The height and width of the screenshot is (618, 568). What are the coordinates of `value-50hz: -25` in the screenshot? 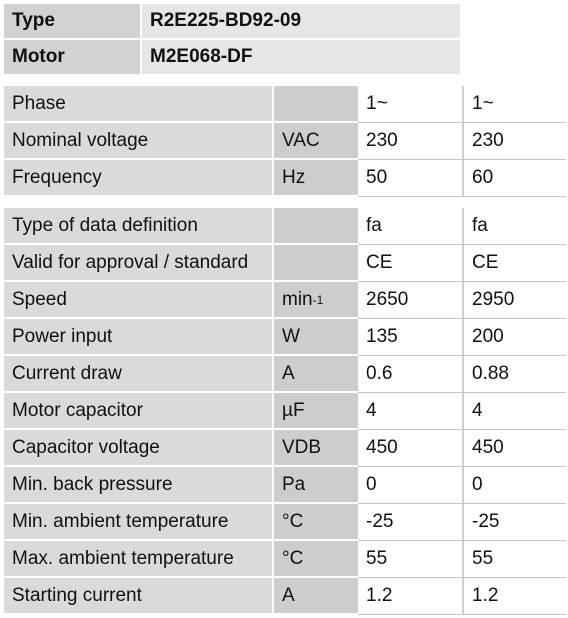 It's located at (410, 522).